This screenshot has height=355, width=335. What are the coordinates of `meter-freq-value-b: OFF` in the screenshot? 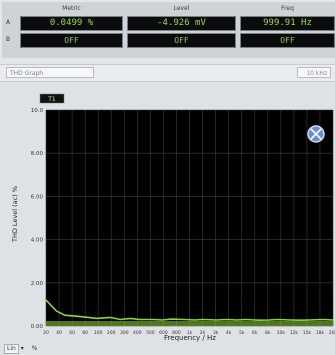 It's located at (287, 40).